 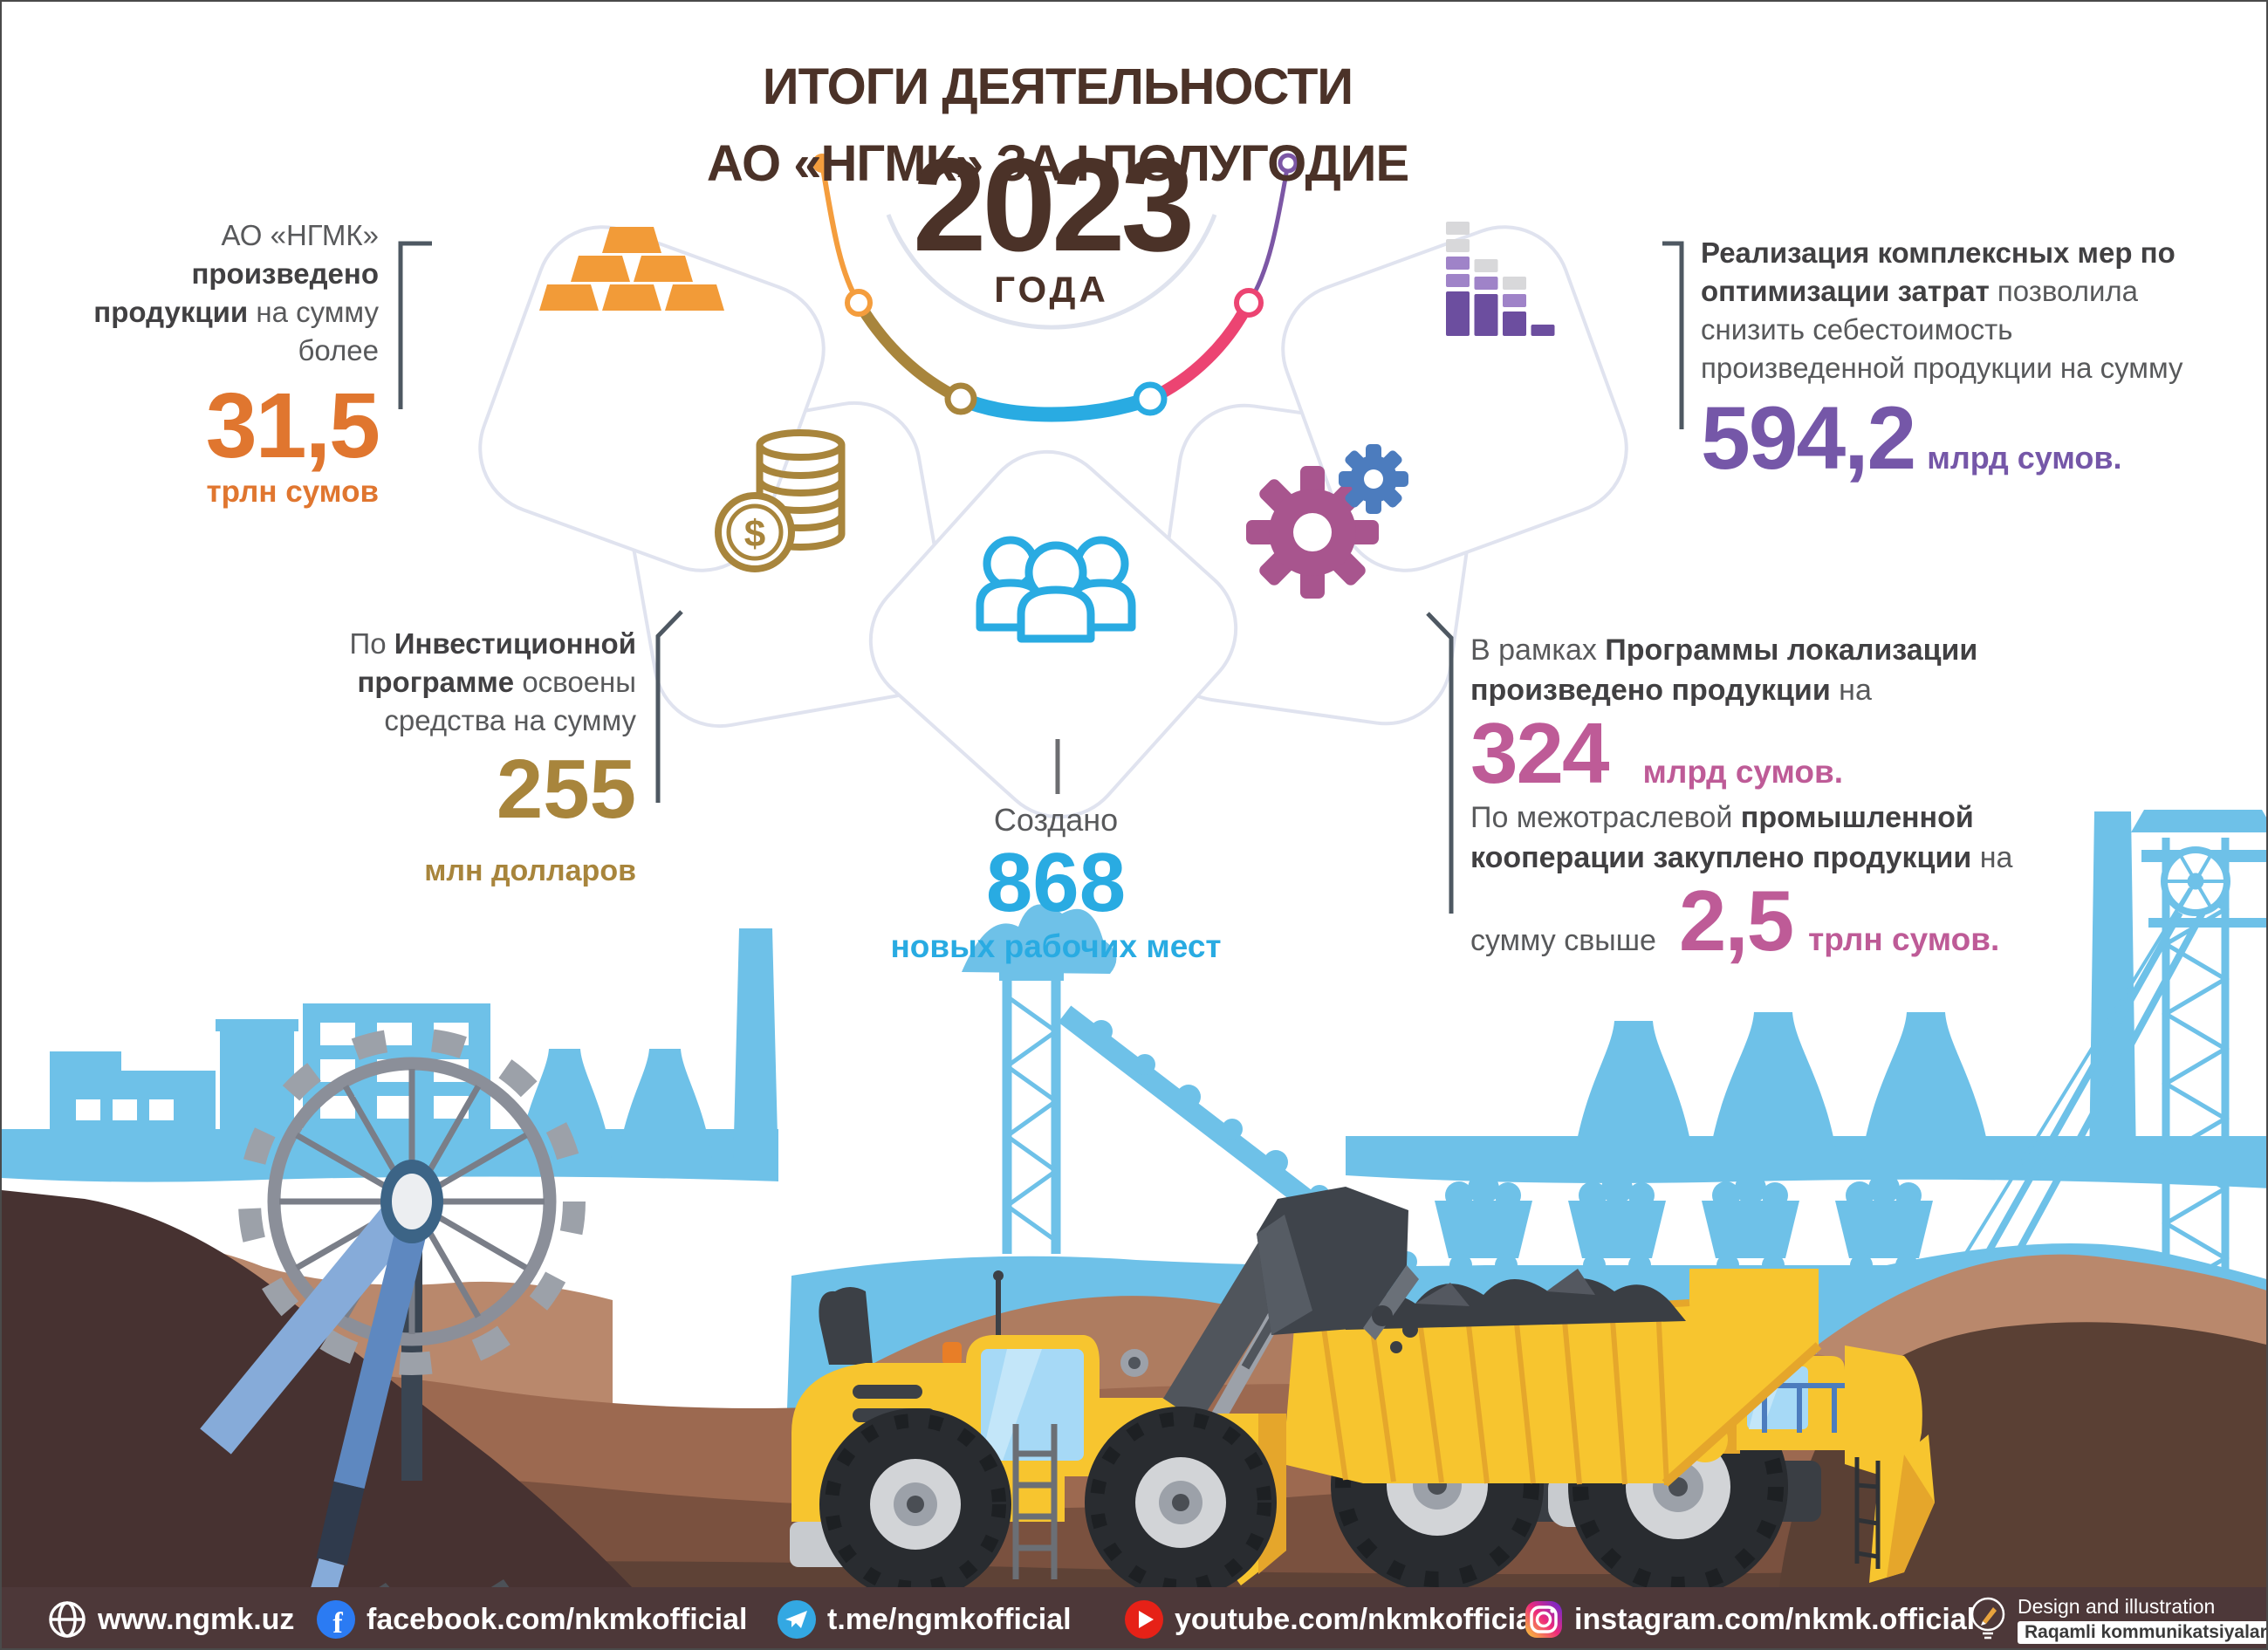 What do you see at coordinates (2024, 458) in the screenshot?
I see `stat-cost-unit: млрд сумов.` at bounding box center [2024, 458].